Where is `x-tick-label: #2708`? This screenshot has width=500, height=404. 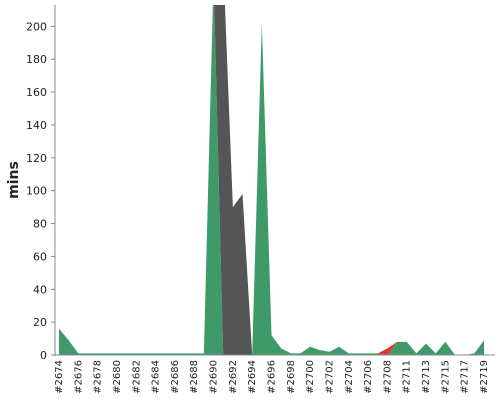
x-tick-label: #2708 is located at coordinates (387, 377).